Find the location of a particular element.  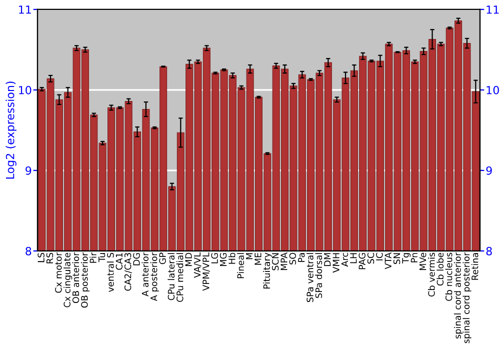

x-tick-label: A anterior is located at coordinates (145, 274).